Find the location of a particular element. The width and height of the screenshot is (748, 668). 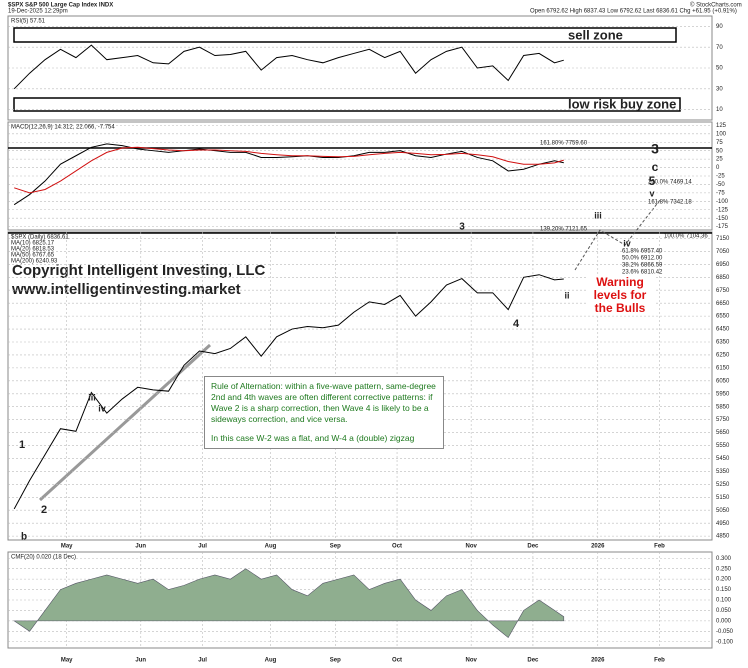

y-tick-label: 90 is located at coordinates (719, 27).